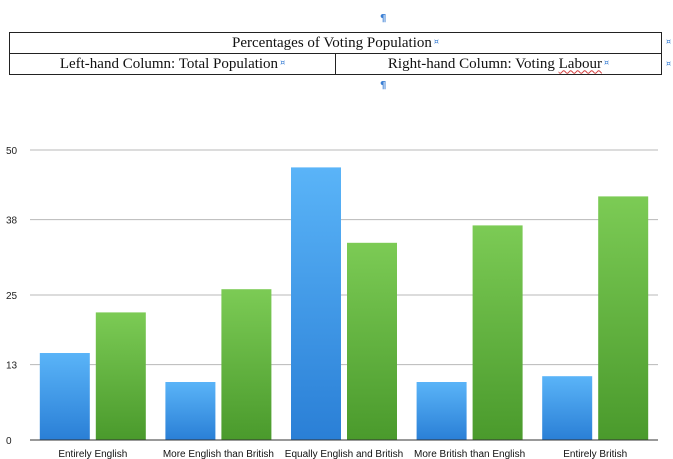 The height and width of the screenshot is (459, 673). I want to click on right-column-header-cell: Right-hand Column: Voting Labour ¤, so click(498, 64).